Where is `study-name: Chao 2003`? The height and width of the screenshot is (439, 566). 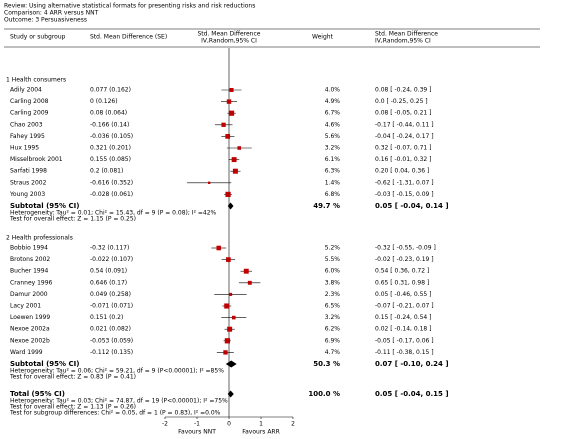 study-name: Chao 2003 is located at coordinates (26, 124).